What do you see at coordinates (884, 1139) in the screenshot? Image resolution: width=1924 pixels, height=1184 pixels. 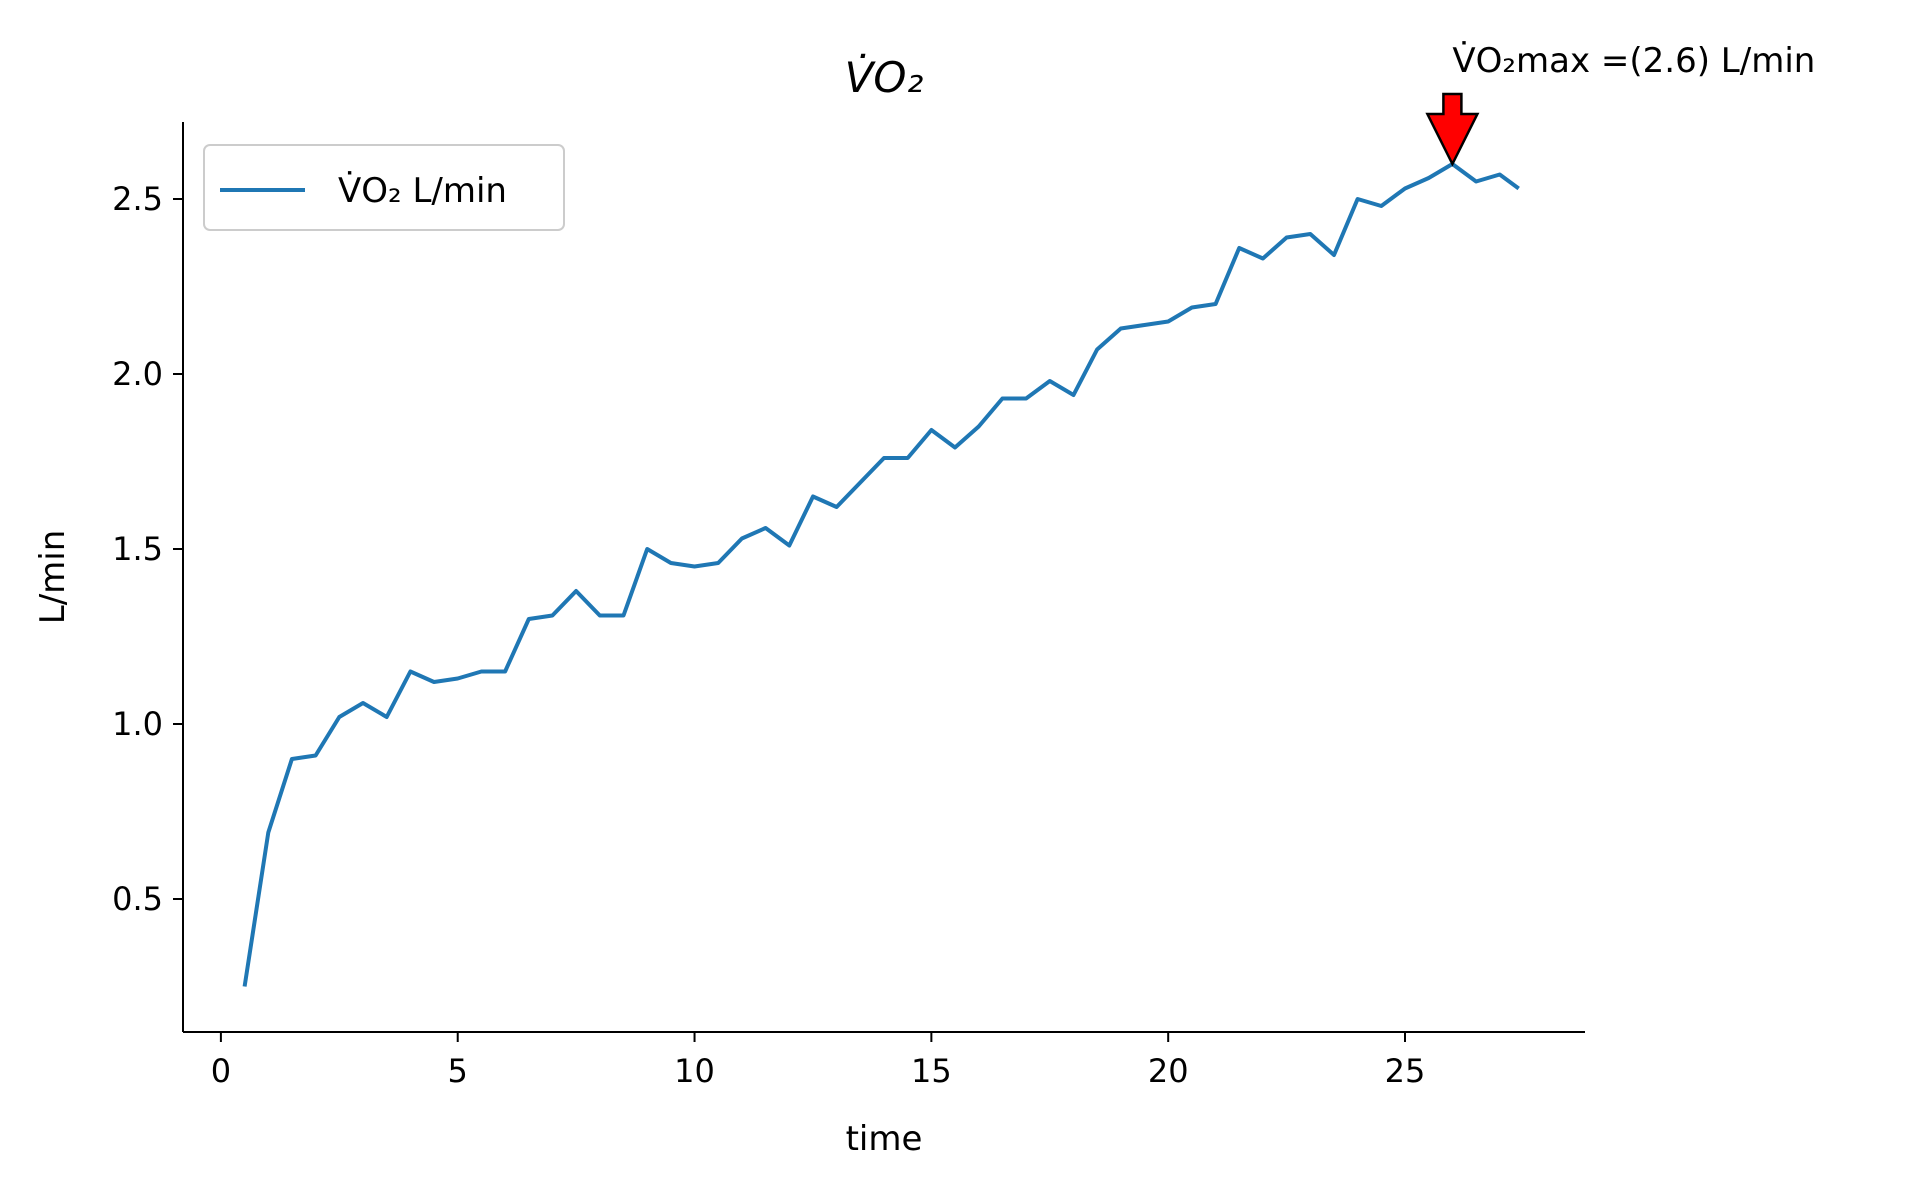 I see `x-axis-label: time` at bounding box center [884, 1139].